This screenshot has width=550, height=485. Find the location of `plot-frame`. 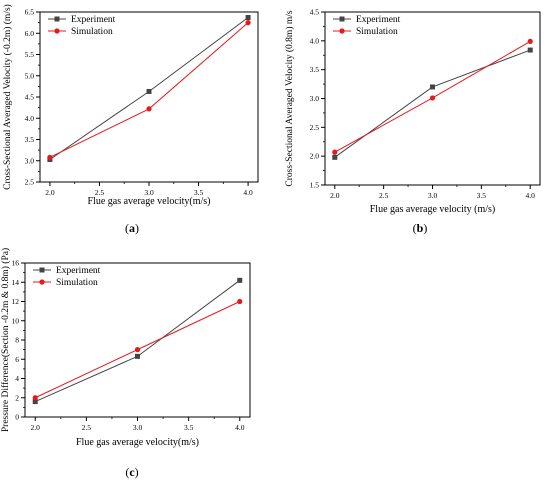

plot-frame is located at coordinates (149, 97).